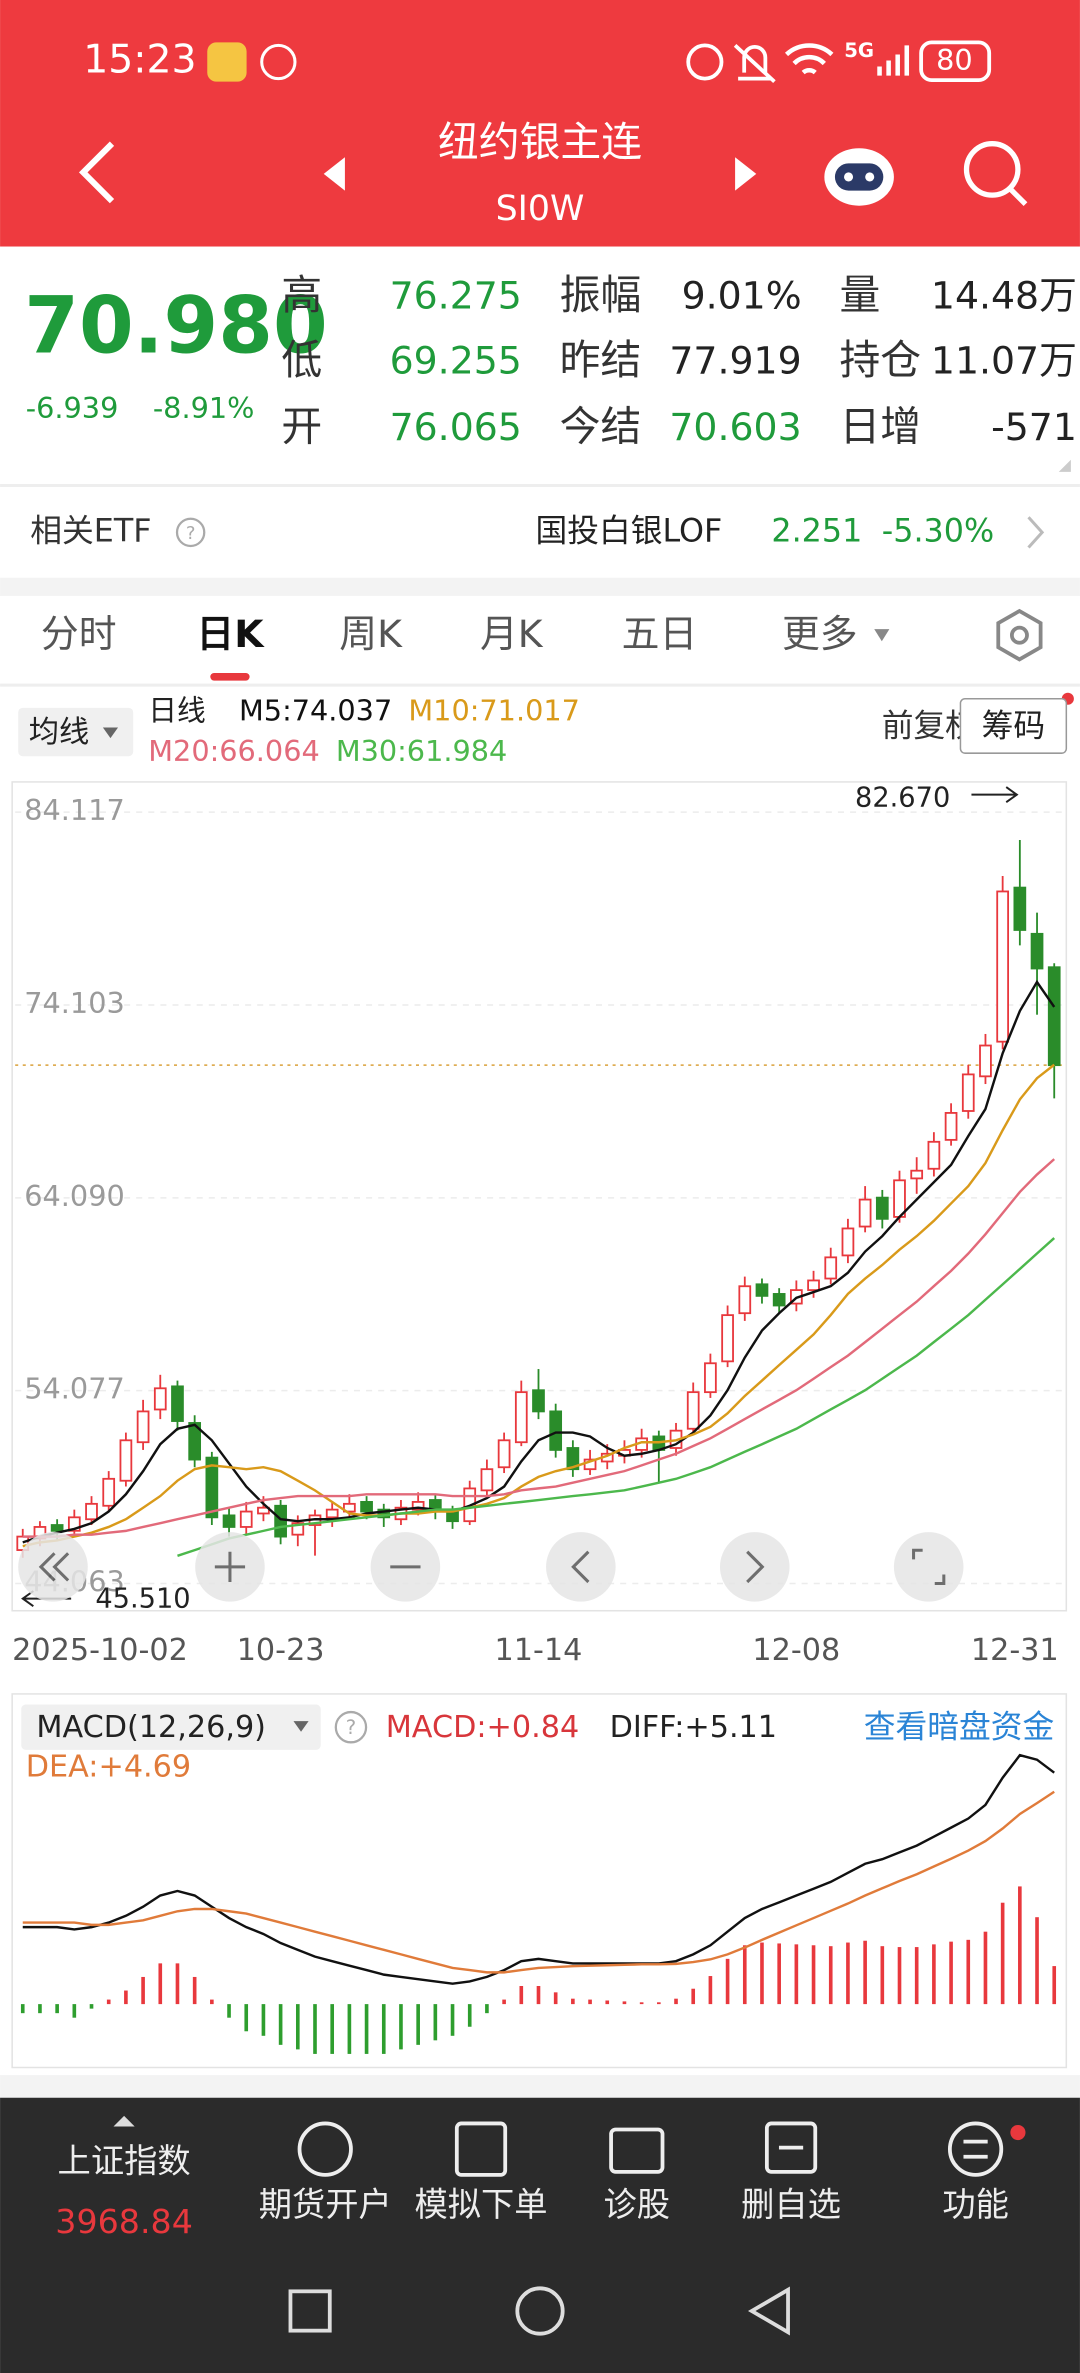 Image resolution: width=1080 pixels, height=2373 pixels. I want to click on index-name: 上证指数, so click(124, 2160).